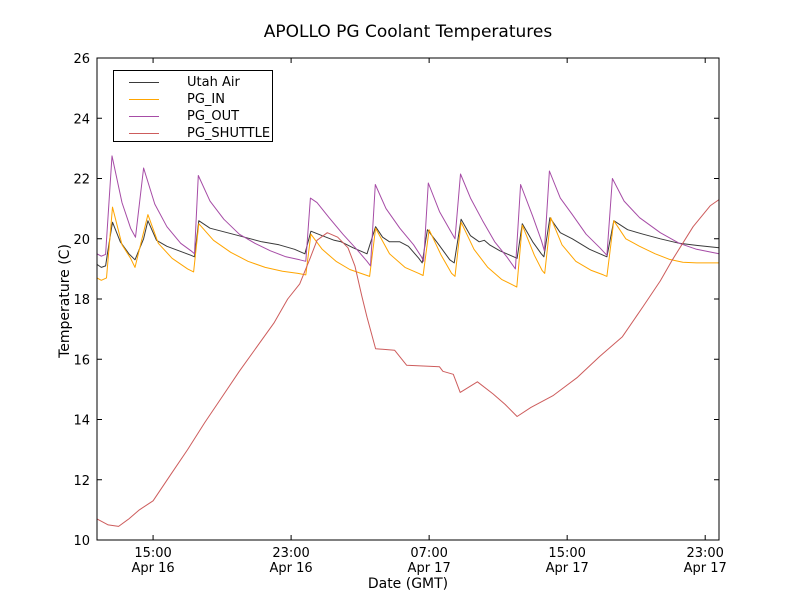 The width and height of the screenshot is (800, 600). I want to click on y-tick-label: 26, so click(81, 59).